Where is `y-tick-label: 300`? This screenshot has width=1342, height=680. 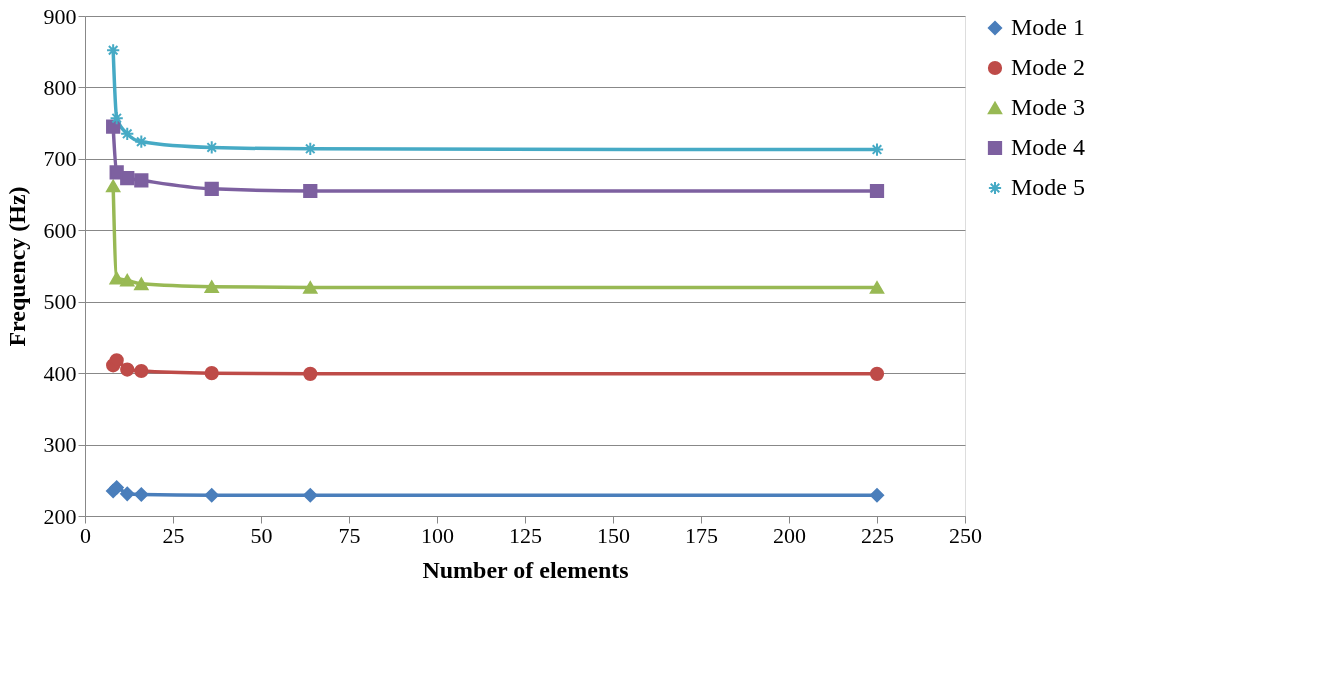
y-tick-label: 300 is located at coordinates (60, 445).